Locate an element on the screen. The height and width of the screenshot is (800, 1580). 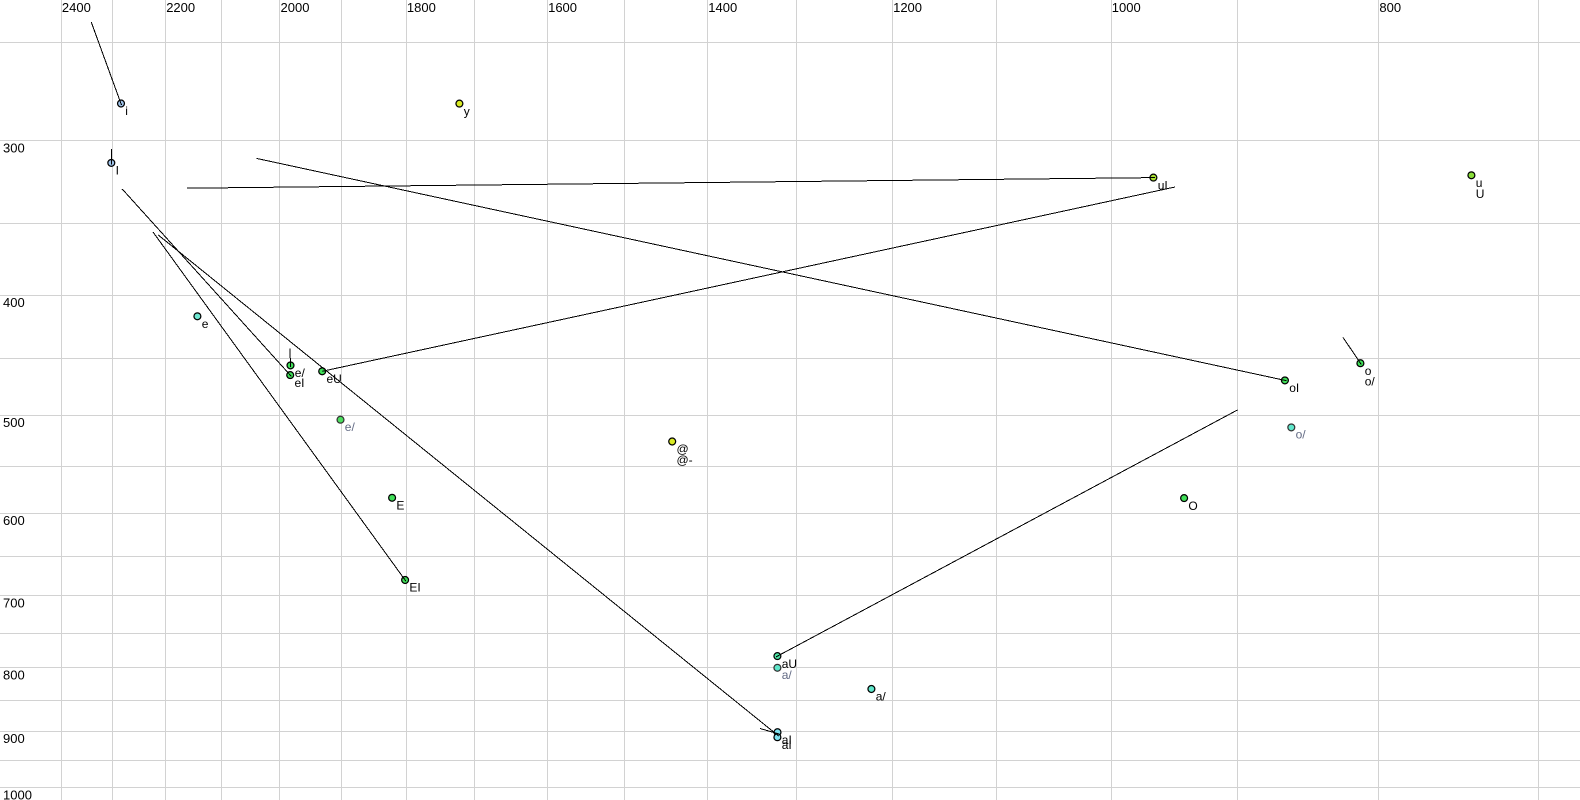
svg-text: EI is located at coordinates (414, 588).